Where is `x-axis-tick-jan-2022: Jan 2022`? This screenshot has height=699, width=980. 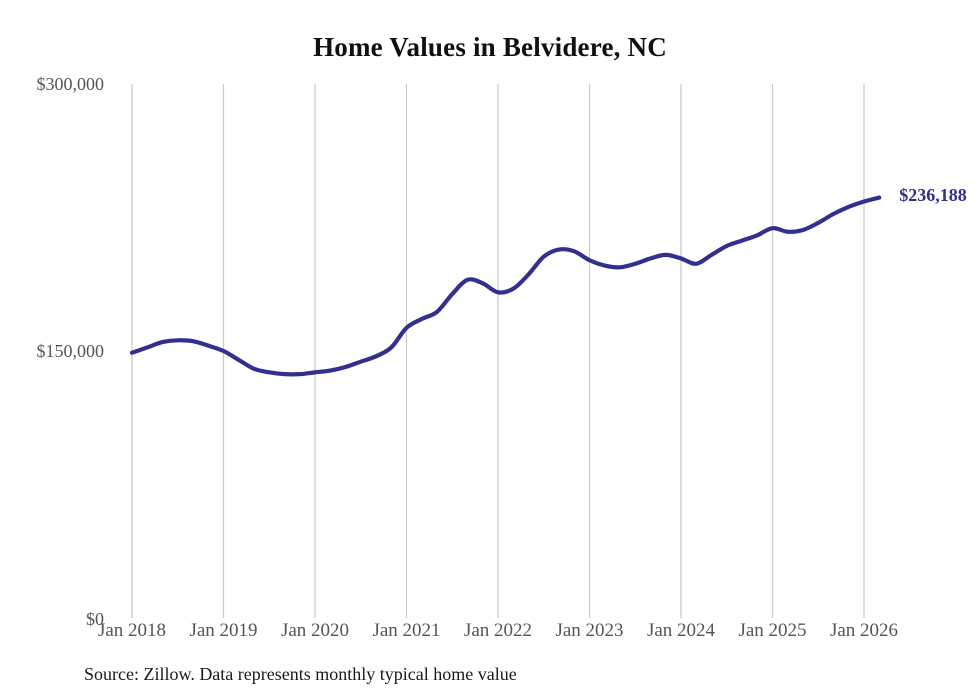
x-axis-tick-jan-2022: Jan 2022 is located at coordinates (498, 630).